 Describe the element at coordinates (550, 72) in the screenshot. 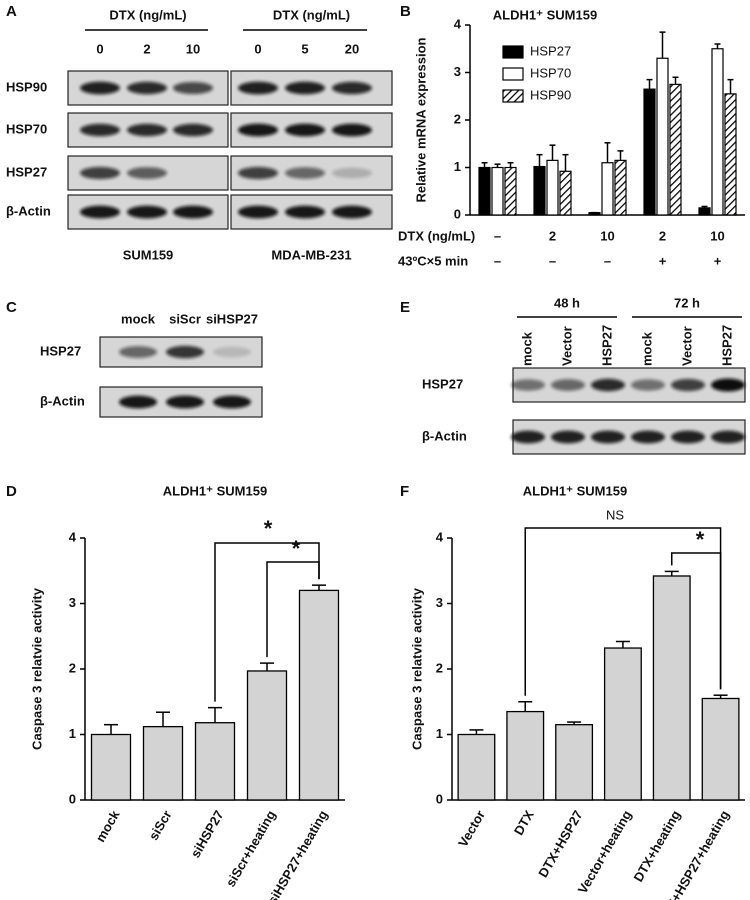

I see `legend-label: HSP70` at that location.